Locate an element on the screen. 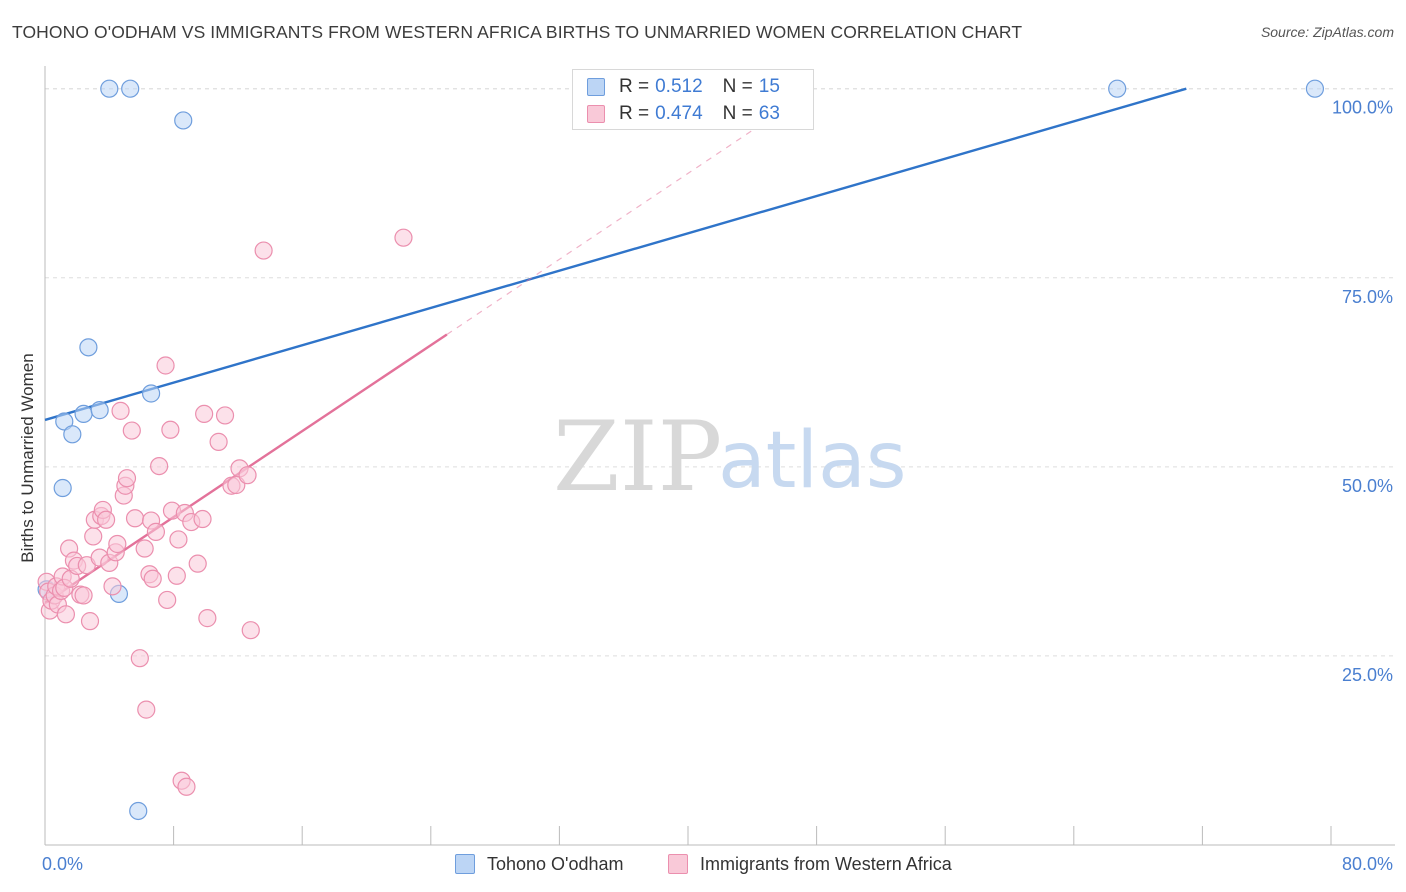 This screenshot has height=892, width=1406. y-axis-label: Births to Unmarried Women is located at coordinates (27, 458).